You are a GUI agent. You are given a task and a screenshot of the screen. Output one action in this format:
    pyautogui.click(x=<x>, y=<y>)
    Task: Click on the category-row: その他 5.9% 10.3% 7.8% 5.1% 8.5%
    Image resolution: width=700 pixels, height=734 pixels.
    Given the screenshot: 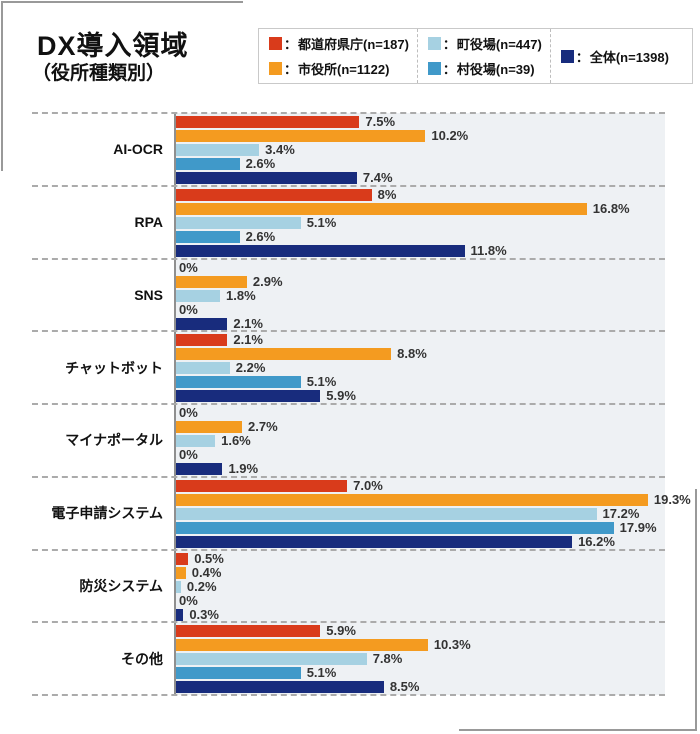 What is the action you would take?
    pyautogui.click(x=350, y=658)
    